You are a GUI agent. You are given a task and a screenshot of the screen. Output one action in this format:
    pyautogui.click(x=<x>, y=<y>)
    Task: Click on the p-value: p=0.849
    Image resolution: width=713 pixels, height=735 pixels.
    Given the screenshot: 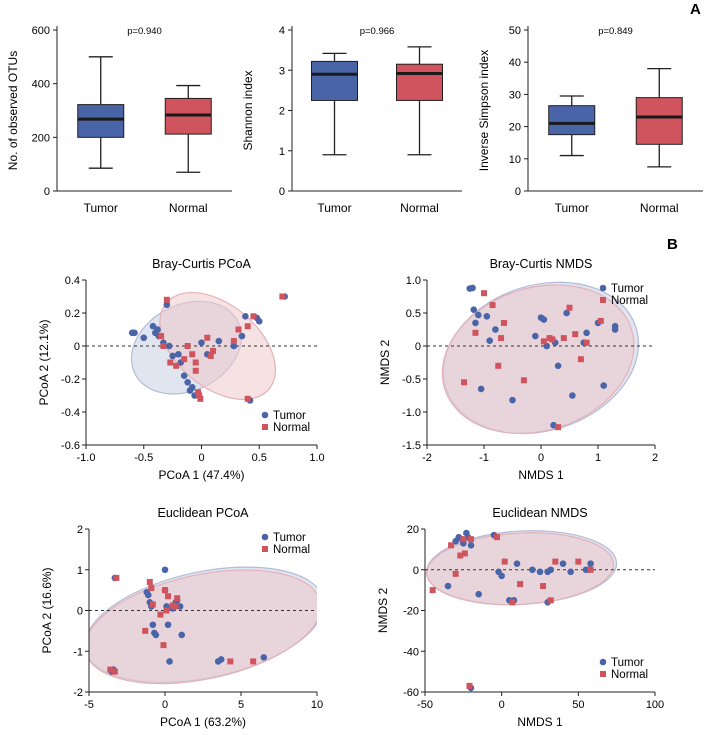 What is the action you would take?
    pyautogui.click(x=615, y=31)
    